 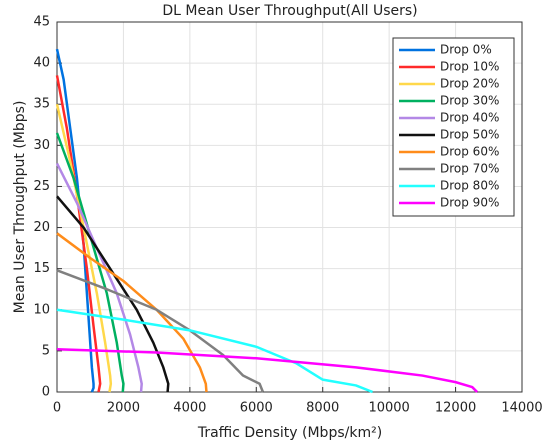 What do you see at coordinates (41, 145) in the screenshot?
I see `y-tick-label: 30` at bounding box center [41, 145].